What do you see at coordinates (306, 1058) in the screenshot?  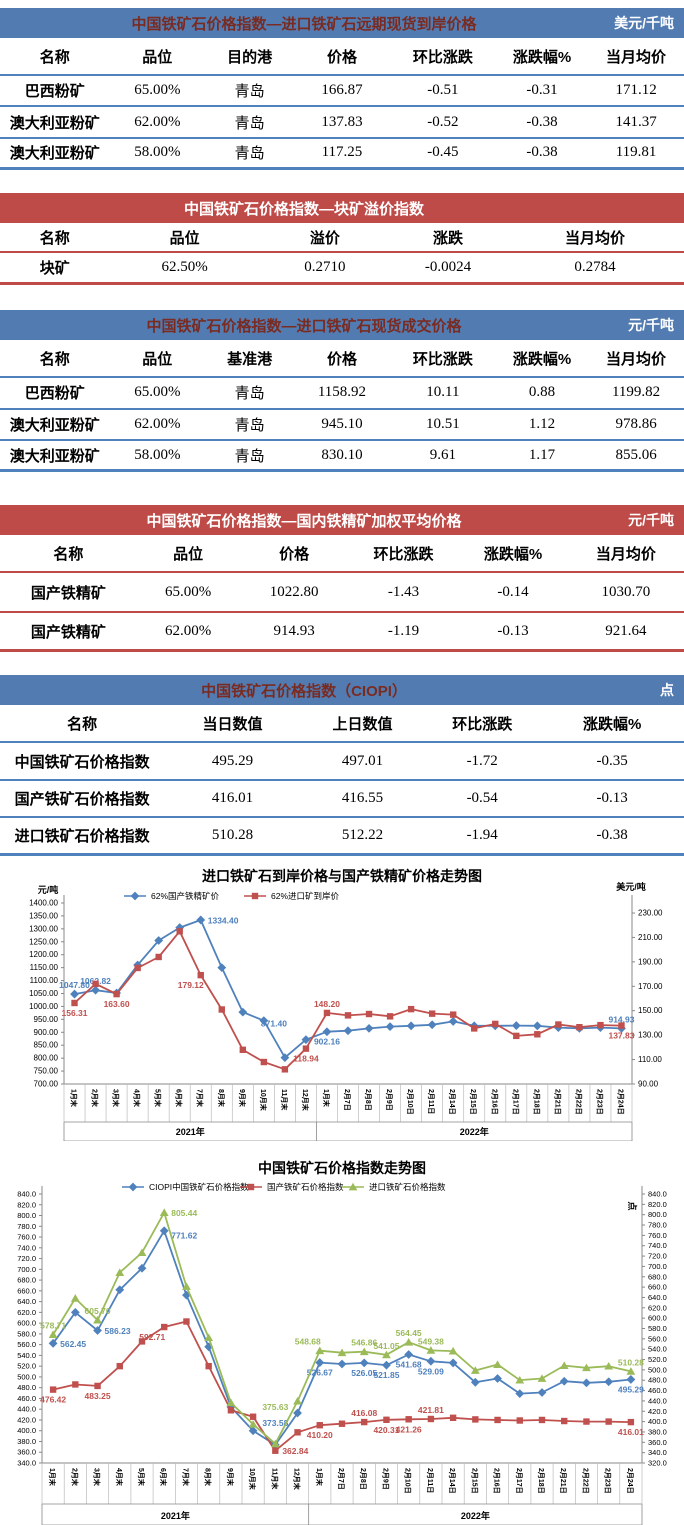 I see `data-label: 118.94` at bounding box center [306, 1058].